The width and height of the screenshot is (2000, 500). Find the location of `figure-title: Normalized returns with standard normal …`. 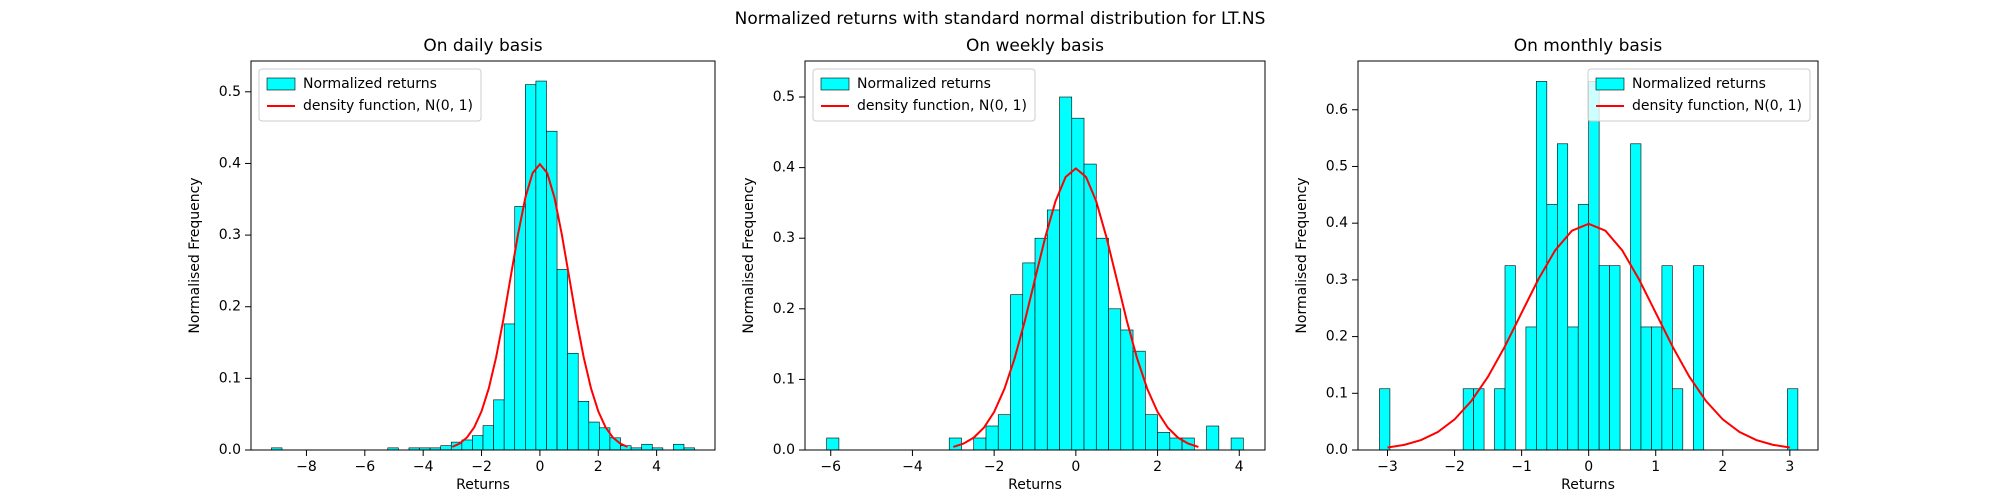

figure-title: Normalized returns with standard normal … is located at coordinates (1000, 19).